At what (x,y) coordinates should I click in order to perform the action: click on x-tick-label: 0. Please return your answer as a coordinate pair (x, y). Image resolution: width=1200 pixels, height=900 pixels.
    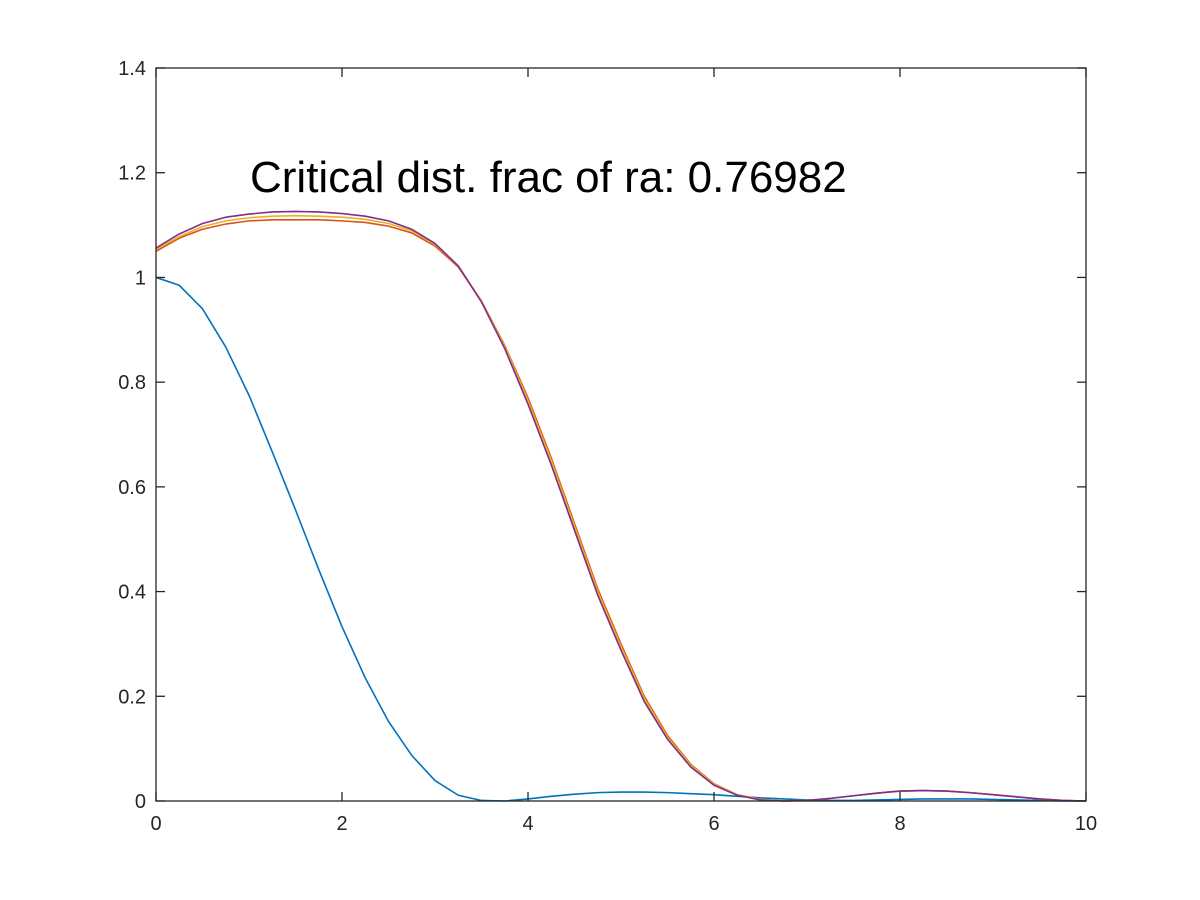
    Looking at the image, I should click on (155, 824).